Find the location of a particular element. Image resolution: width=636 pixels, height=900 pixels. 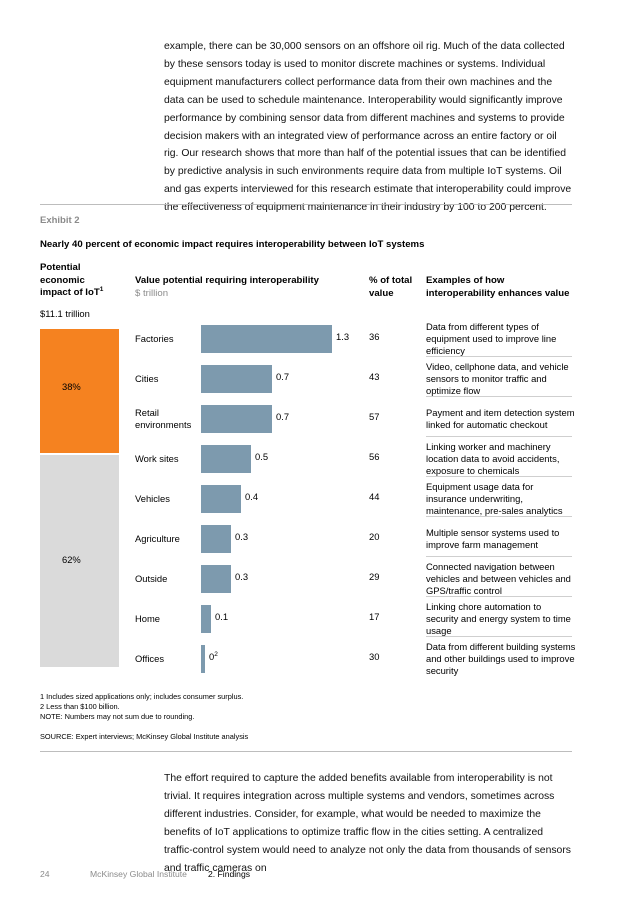

bar-value-label: 0.1 is located at coordinates (222, 616).